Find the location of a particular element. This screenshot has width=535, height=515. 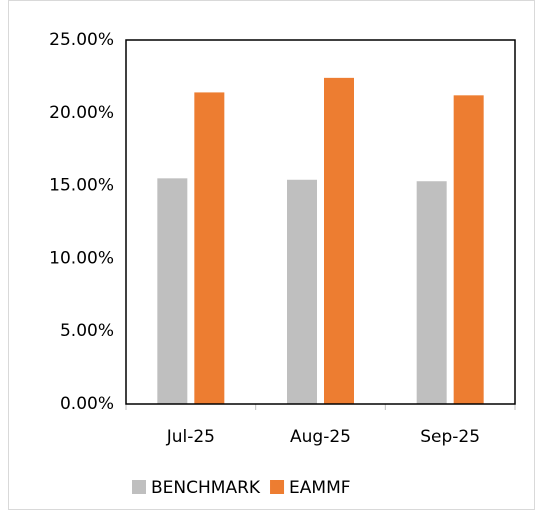

y-tick-label: 10.00% is located at coordinates (81, 258).